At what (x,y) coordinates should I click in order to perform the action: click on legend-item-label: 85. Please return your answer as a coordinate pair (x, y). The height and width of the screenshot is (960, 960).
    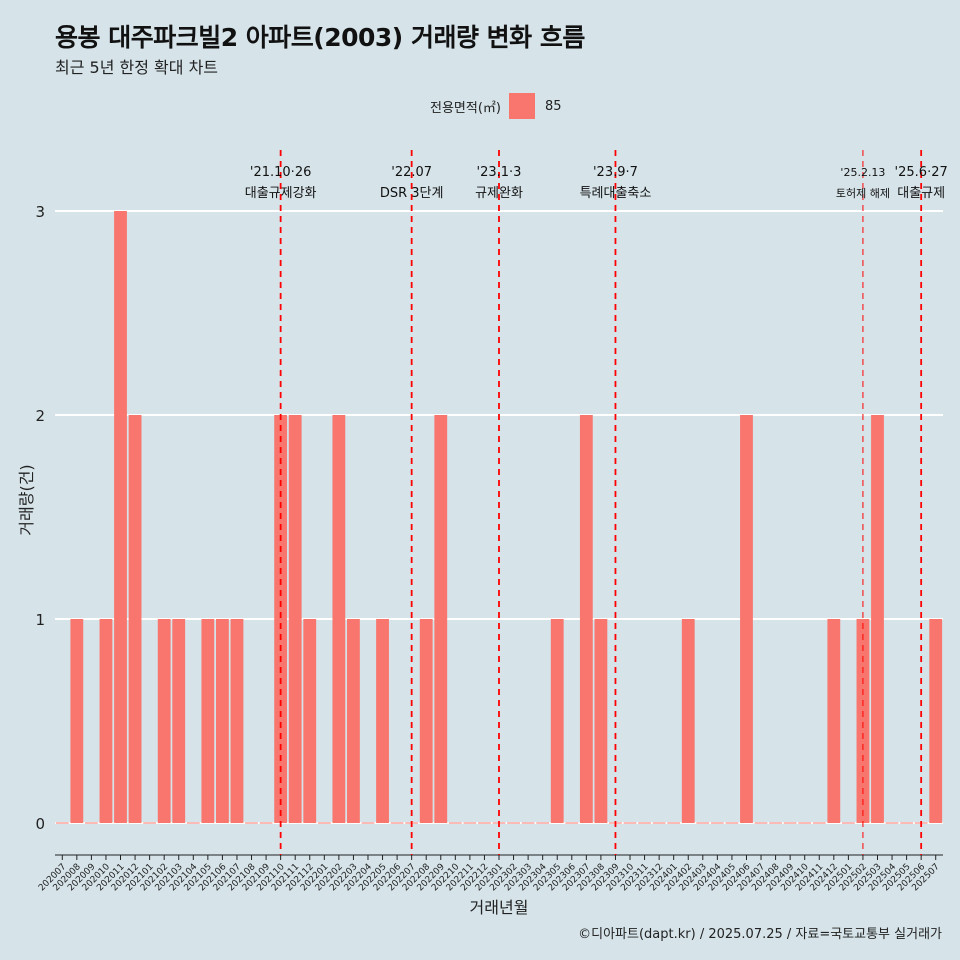
    Looking at the image, I should click on (553, 106).